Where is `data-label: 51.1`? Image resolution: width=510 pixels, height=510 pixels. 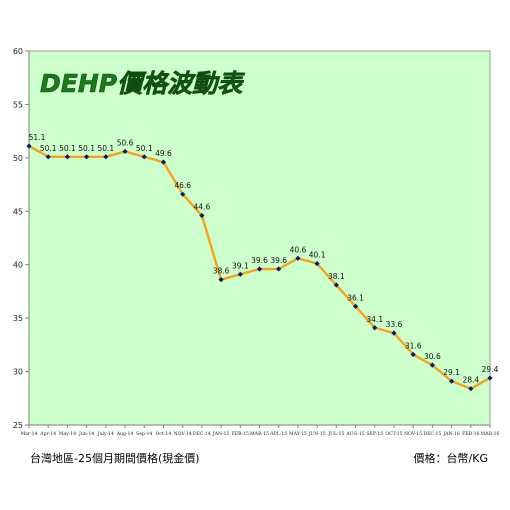 data-label: 51.1 is located at coordinates (37, 137).